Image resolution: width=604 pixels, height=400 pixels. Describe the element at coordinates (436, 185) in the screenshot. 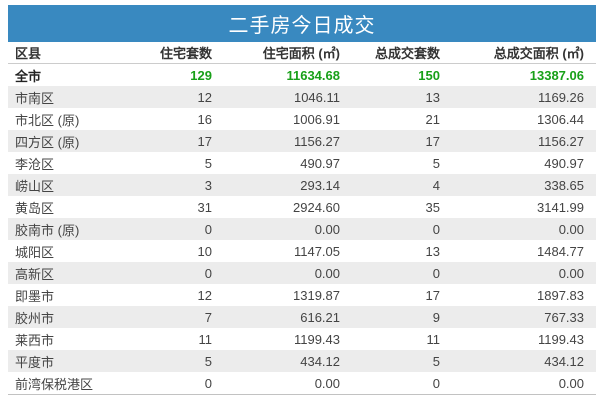

I see `cell-value: 4` at that location.